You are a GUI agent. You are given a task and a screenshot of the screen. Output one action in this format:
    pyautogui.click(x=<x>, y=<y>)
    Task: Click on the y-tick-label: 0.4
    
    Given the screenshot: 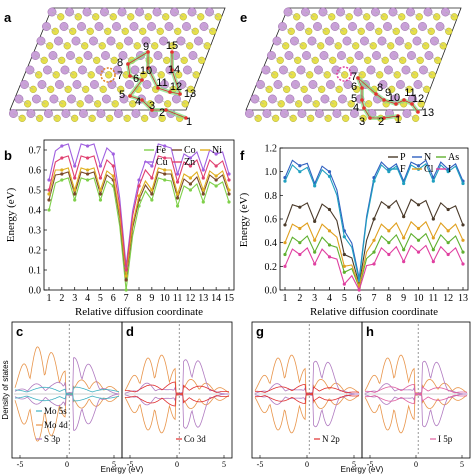 What is the action you would take?
    pyautogui.click(x=271, y=243)
    